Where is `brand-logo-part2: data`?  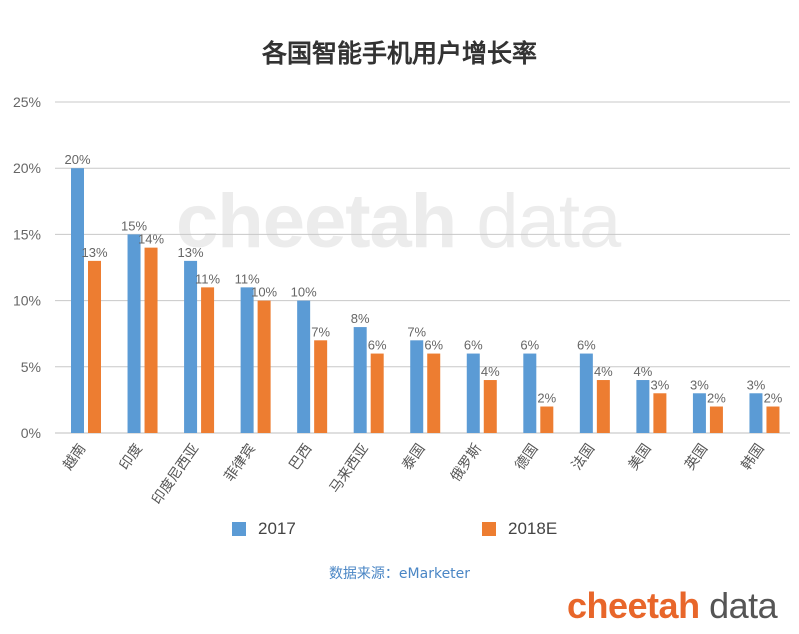 brand-logo-part2: data is located at coordinates (738, 605).